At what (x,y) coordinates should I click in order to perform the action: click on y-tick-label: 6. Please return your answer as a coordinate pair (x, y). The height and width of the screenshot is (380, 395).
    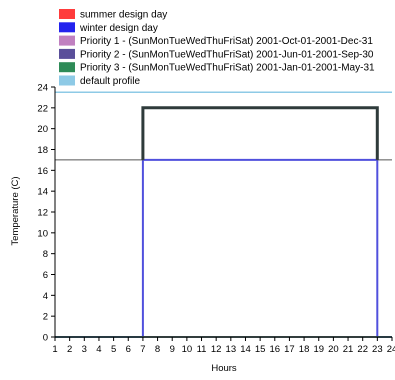
    Looking at the image, I should click on (45, 275).